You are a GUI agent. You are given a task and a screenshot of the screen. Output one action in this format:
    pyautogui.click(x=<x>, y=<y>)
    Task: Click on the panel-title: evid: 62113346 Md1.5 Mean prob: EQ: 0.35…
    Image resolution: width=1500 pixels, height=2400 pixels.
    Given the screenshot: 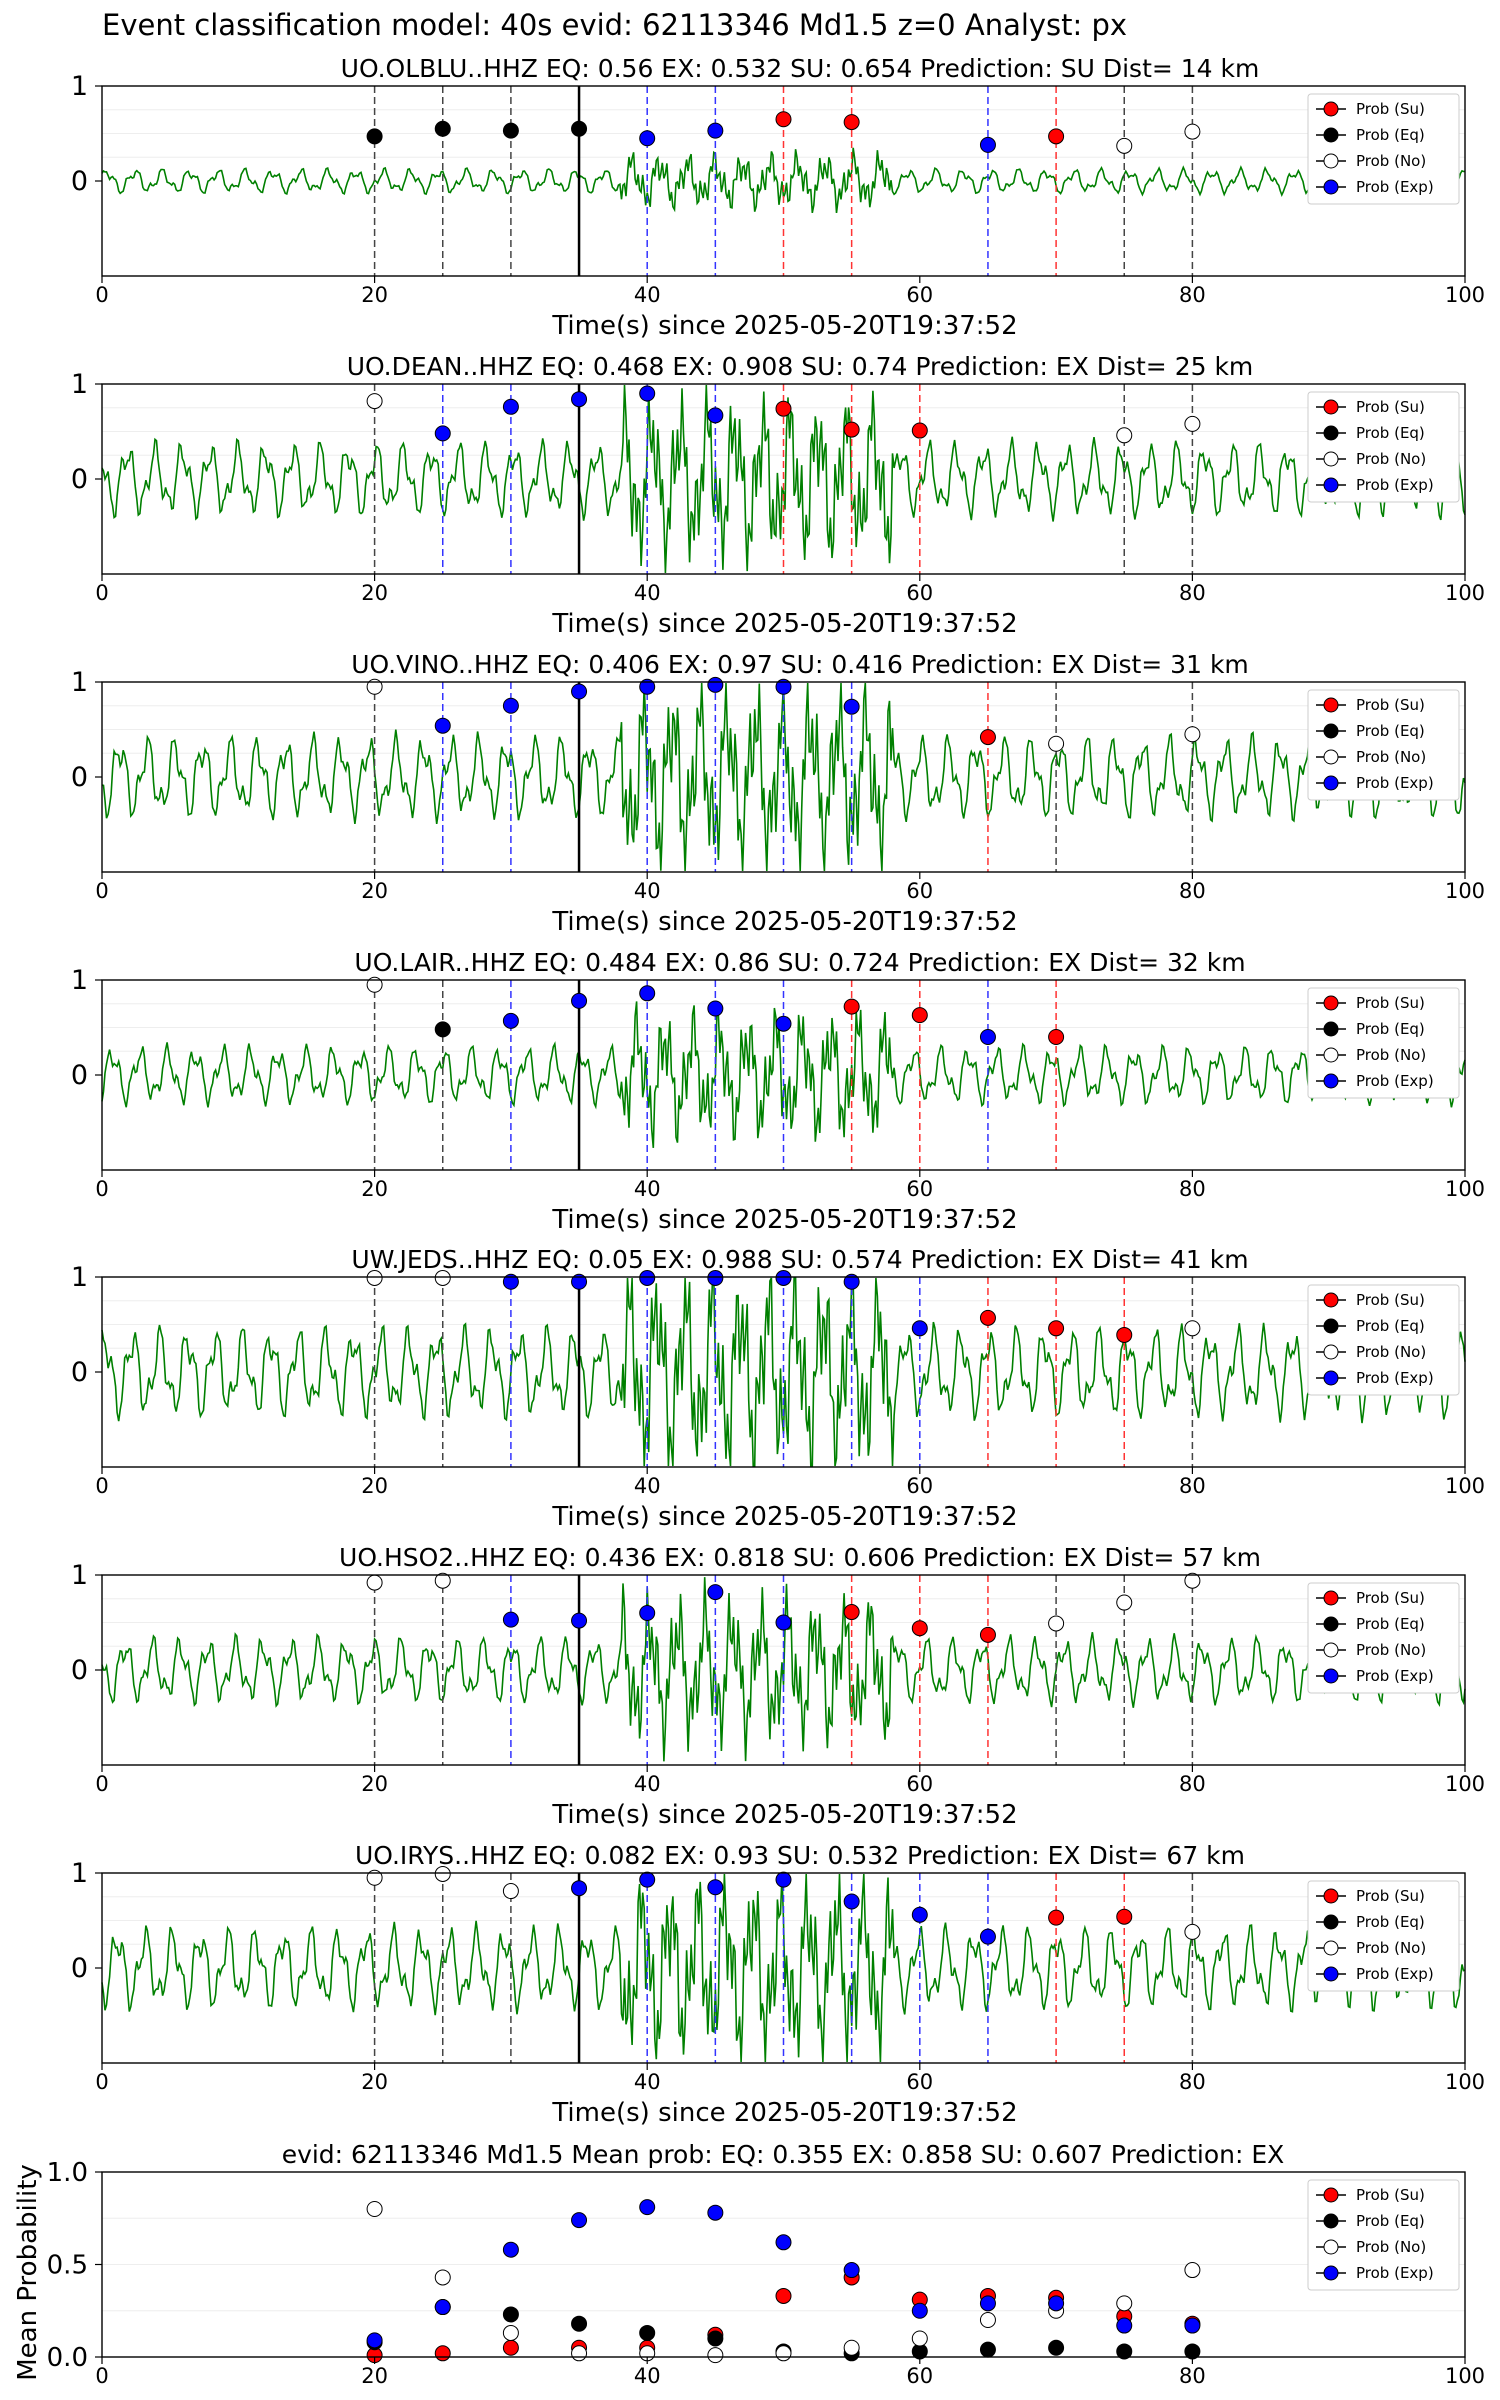 What is the action you would take?
    pyautogui.click(x=783, y=2154)
    